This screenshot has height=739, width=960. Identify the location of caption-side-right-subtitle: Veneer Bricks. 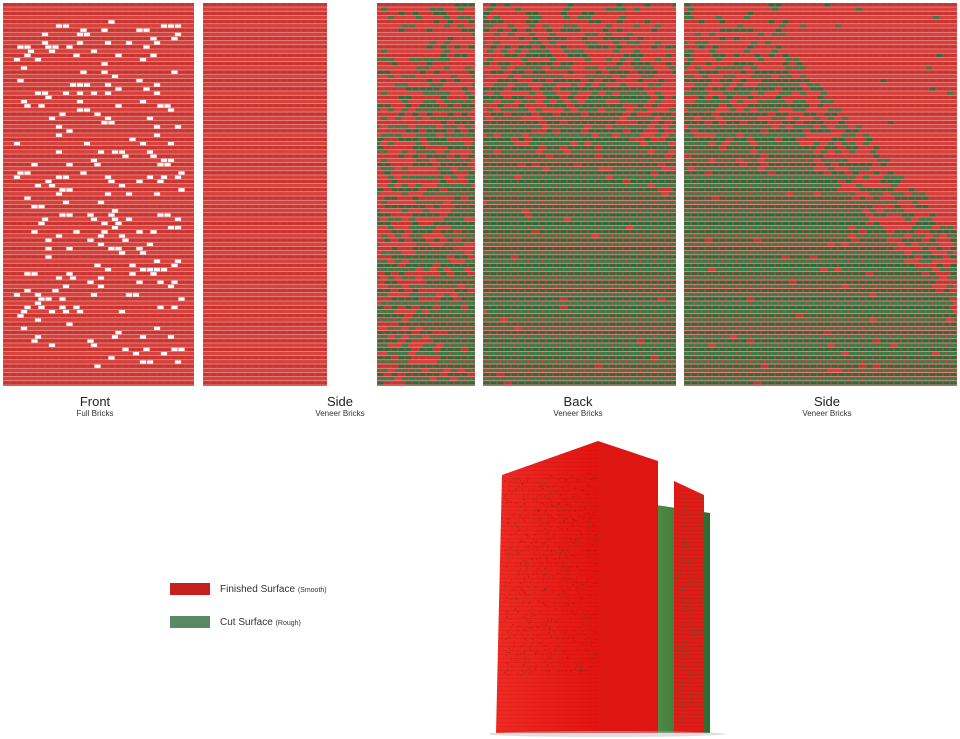
(827, 413).